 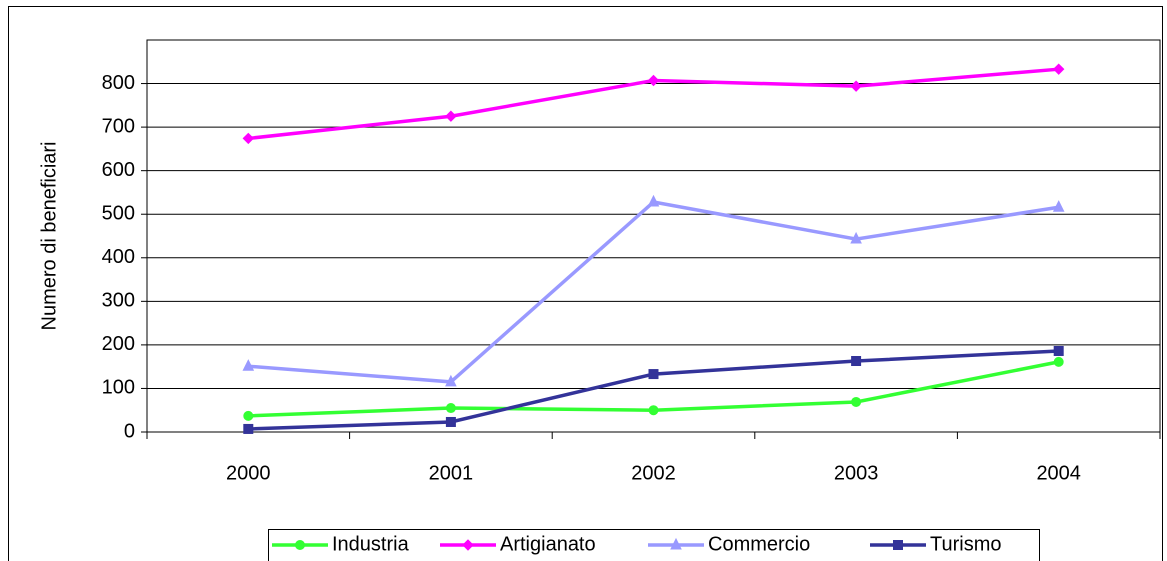 What do you see at coordinates (118, 301) in the screenshot?
I see `y-tick-label: 300` at bounding box center [118, 301].